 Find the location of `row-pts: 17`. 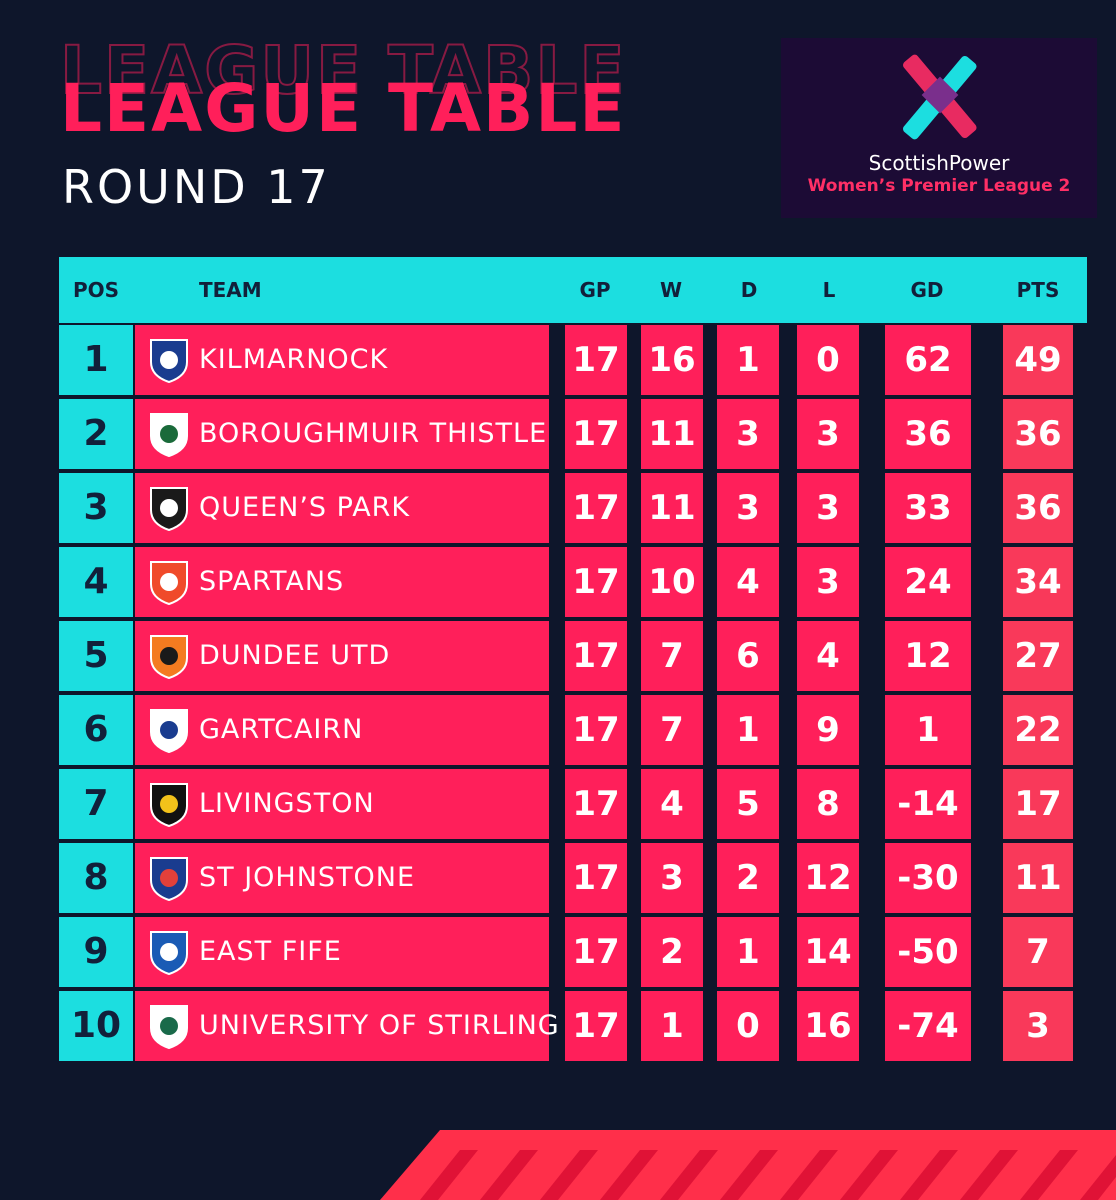

row-pts: 17 is located at coordinates (1038, 804).